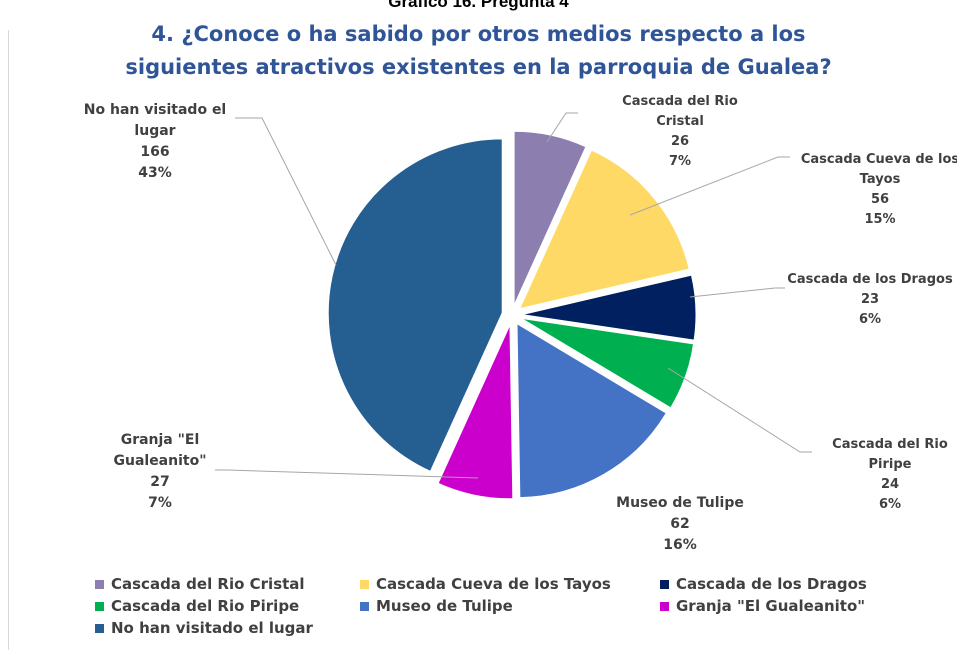 The image size is (957, 650). I want to click on label-name: Cascada de los Dragos, so click(870, 279).